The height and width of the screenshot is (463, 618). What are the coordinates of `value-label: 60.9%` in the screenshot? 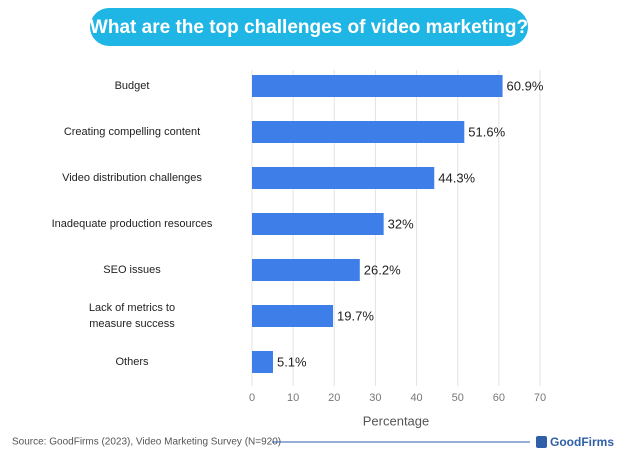 It's located at (525, 85).